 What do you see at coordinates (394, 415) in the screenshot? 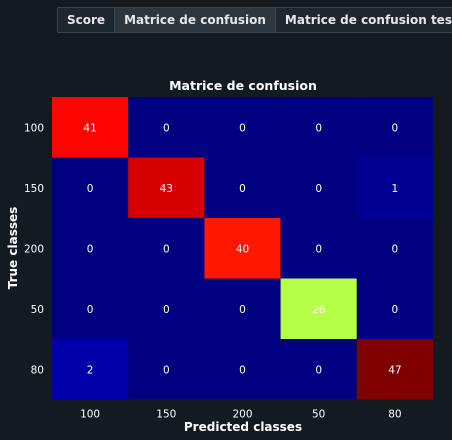
I see `x-tick-label: 80` at bounding box center [394, 415].